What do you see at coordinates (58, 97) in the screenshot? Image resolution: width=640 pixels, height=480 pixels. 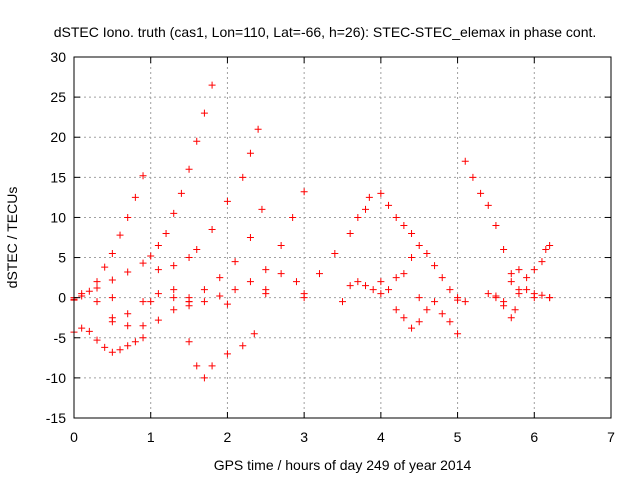 I see `y-tick-label: 25` at bounding box center [58, 97].